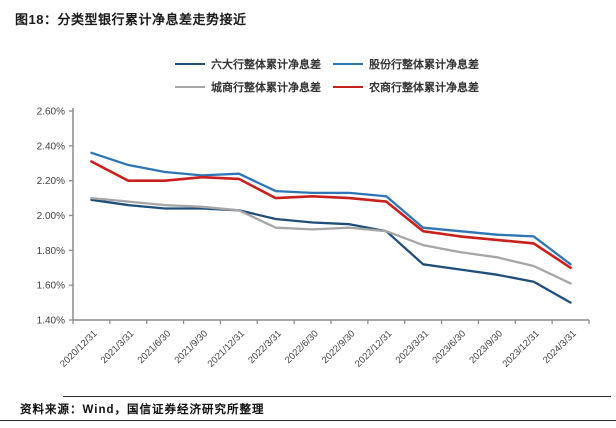 Image resolution: width=616 pixels, height=428 pixels. Describe the element at coordinates (449, 347) in the screenshot. I see `x-tick-label: 2023/6/30` at that location.